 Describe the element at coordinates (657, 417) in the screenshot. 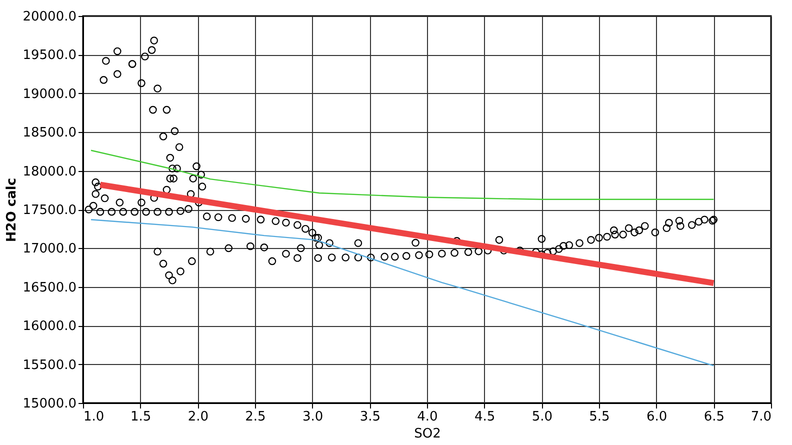

I see `x-tick-label: 6.0` at that location.